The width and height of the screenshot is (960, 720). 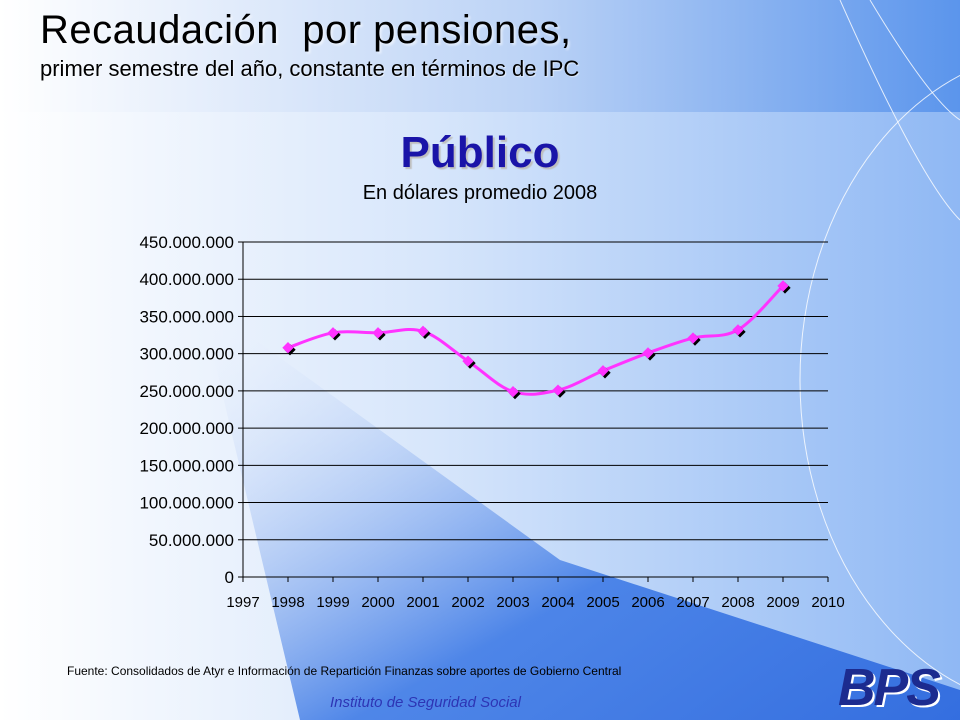 I want to click on x-tick-label: 2004, so click(x=557, y=602).